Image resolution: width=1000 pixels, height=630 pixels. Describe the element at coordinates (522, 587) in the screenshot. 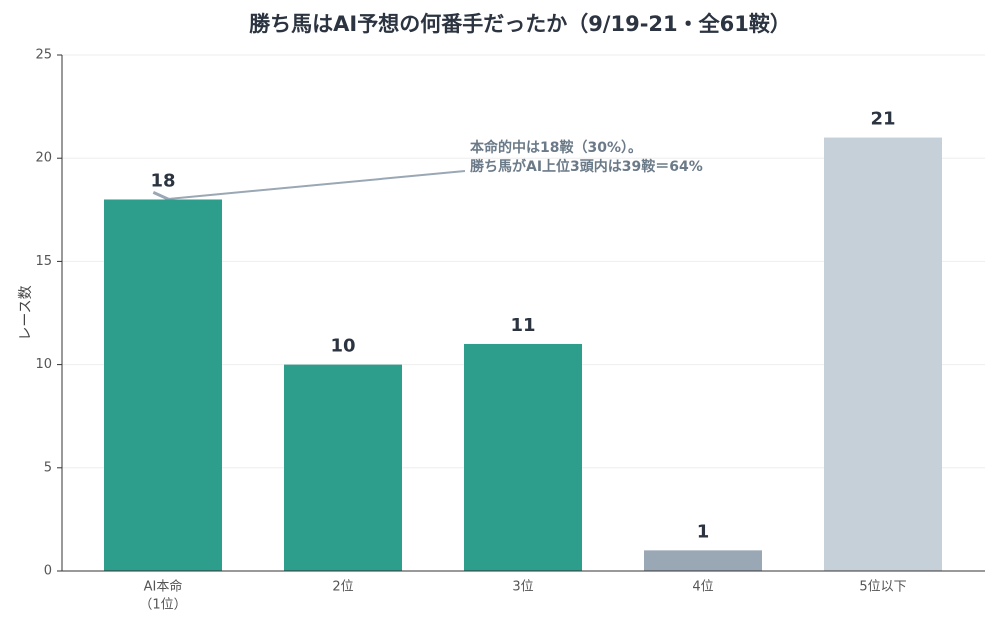

I see `x-tick-label: 3位` at that location.